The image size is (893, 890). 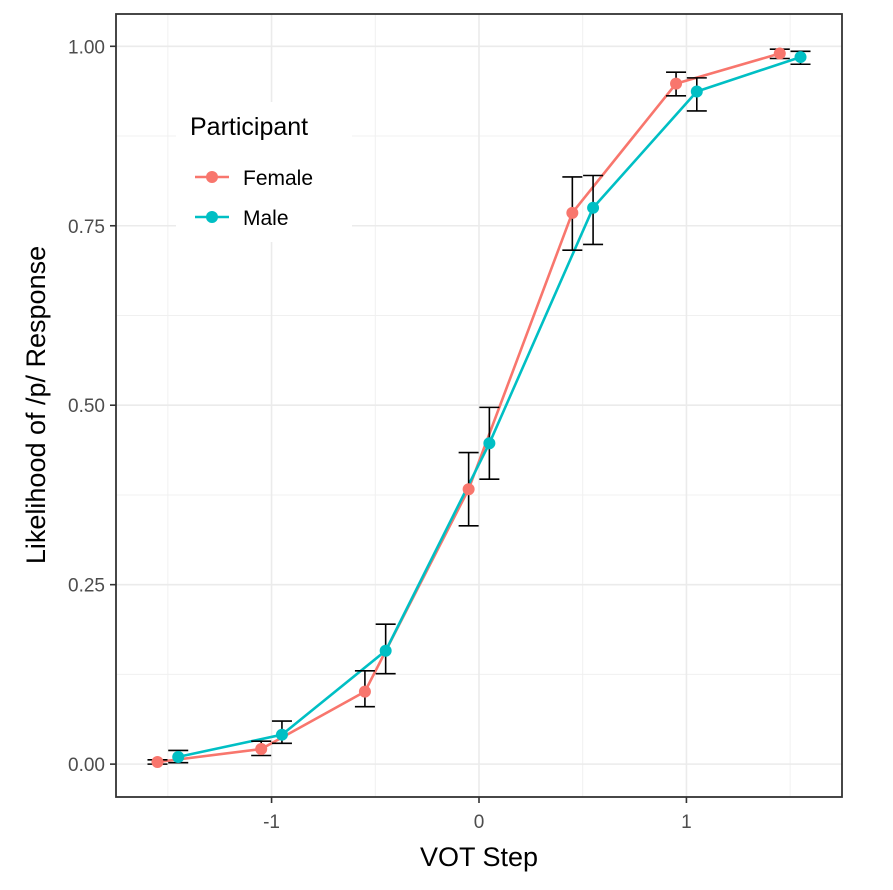 I want to click on legend-point-female, so click(x=212, y=177).